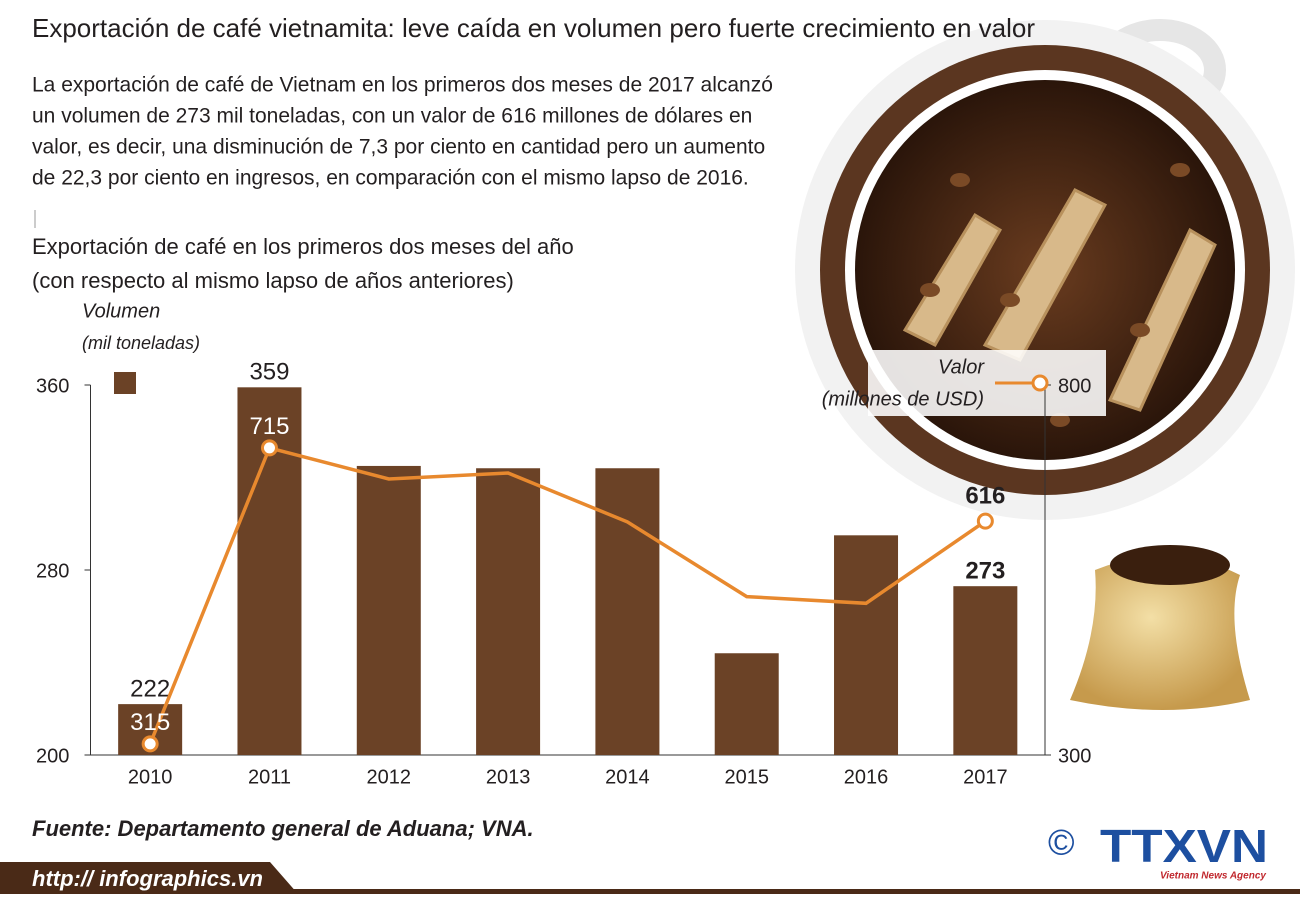 This screenshot has height=907, width=1300. Describe the element at coordinates (1040, 383) in the screenshot. I see `legend-line-marker` at that location.